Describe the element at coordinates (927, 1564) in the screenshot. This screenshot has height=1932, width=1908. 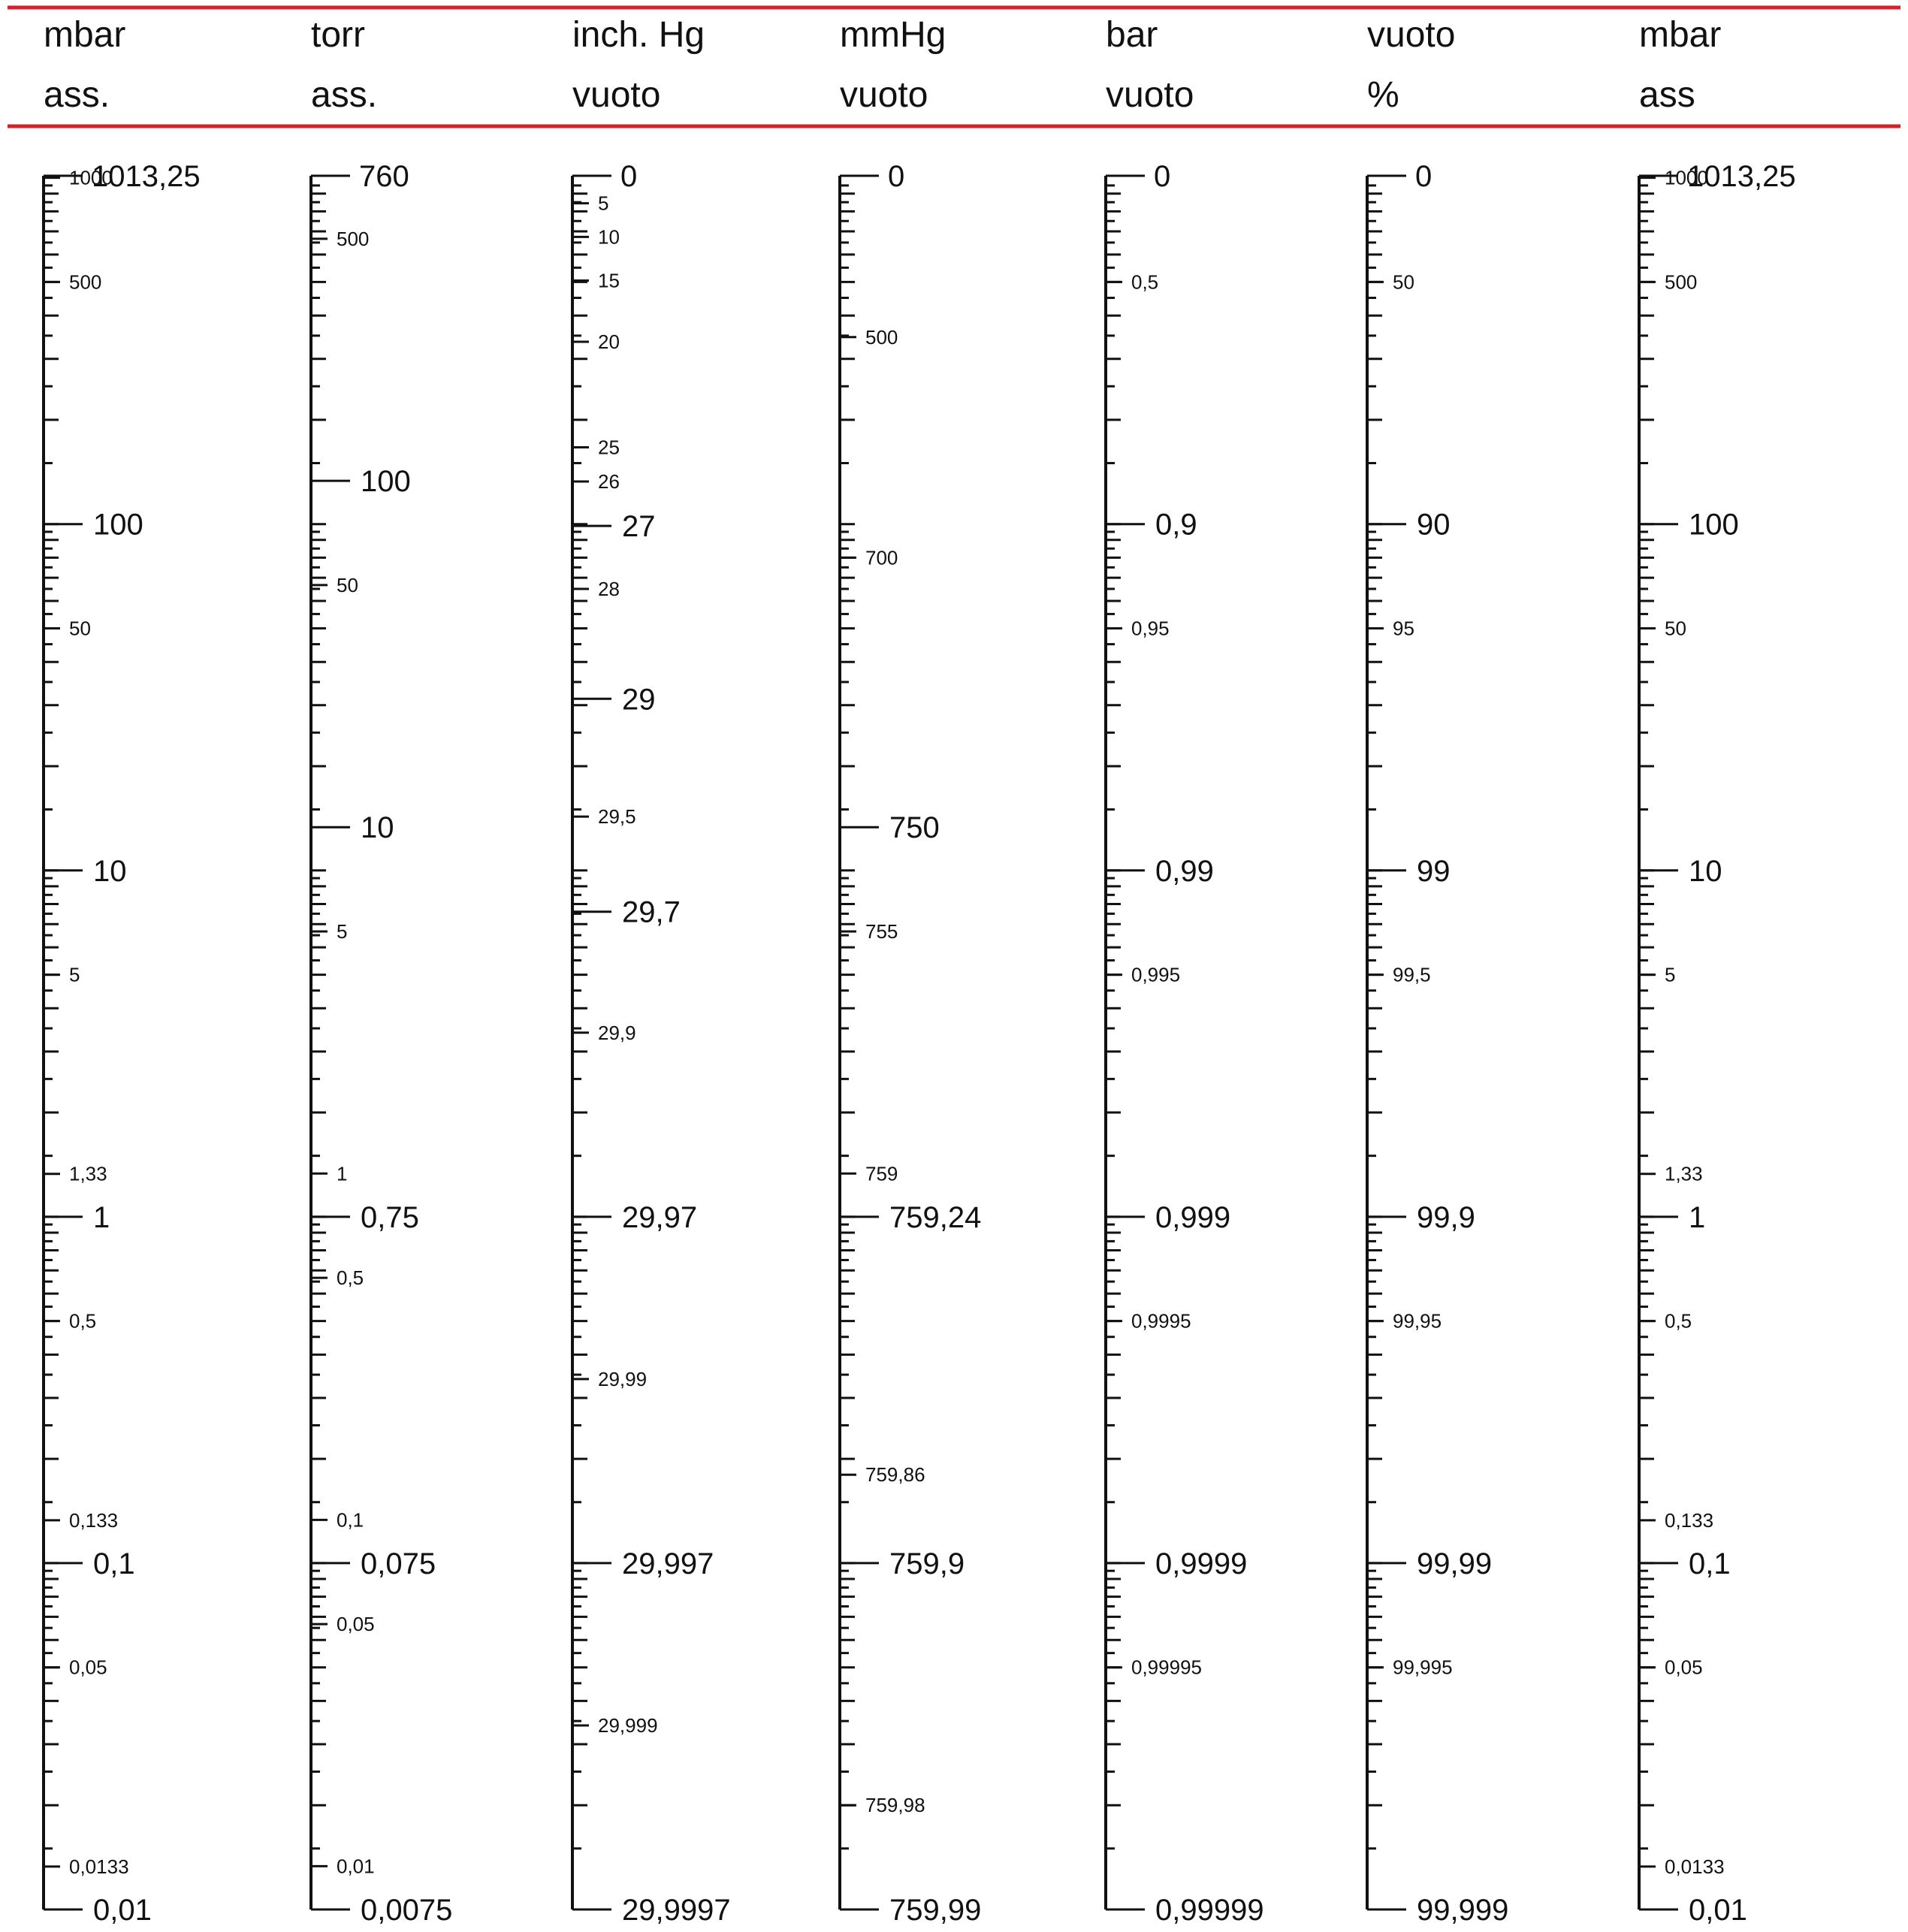
I see `major-tick-label: 759,9` at that location.